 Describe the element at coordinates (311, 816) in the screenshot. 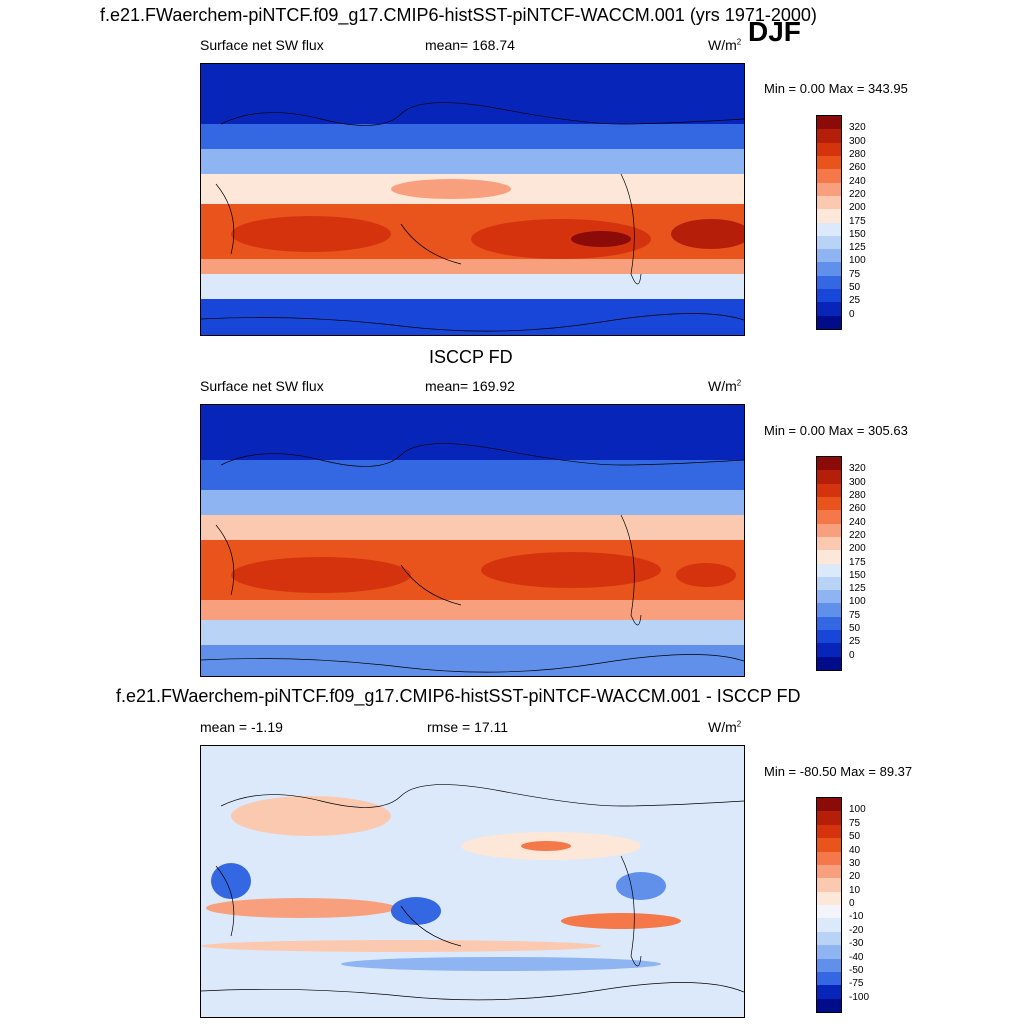

I see `positive-region-eurasia` at that location.